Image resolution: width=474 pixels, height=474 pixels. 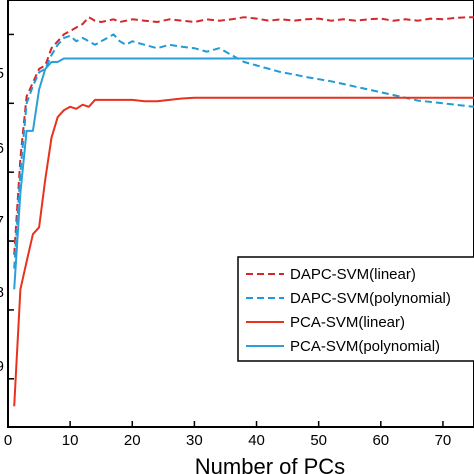 What do you see at coordinates (355, 309) in the screenshot?
I see `legend-box` at bounding box center [355, 309].